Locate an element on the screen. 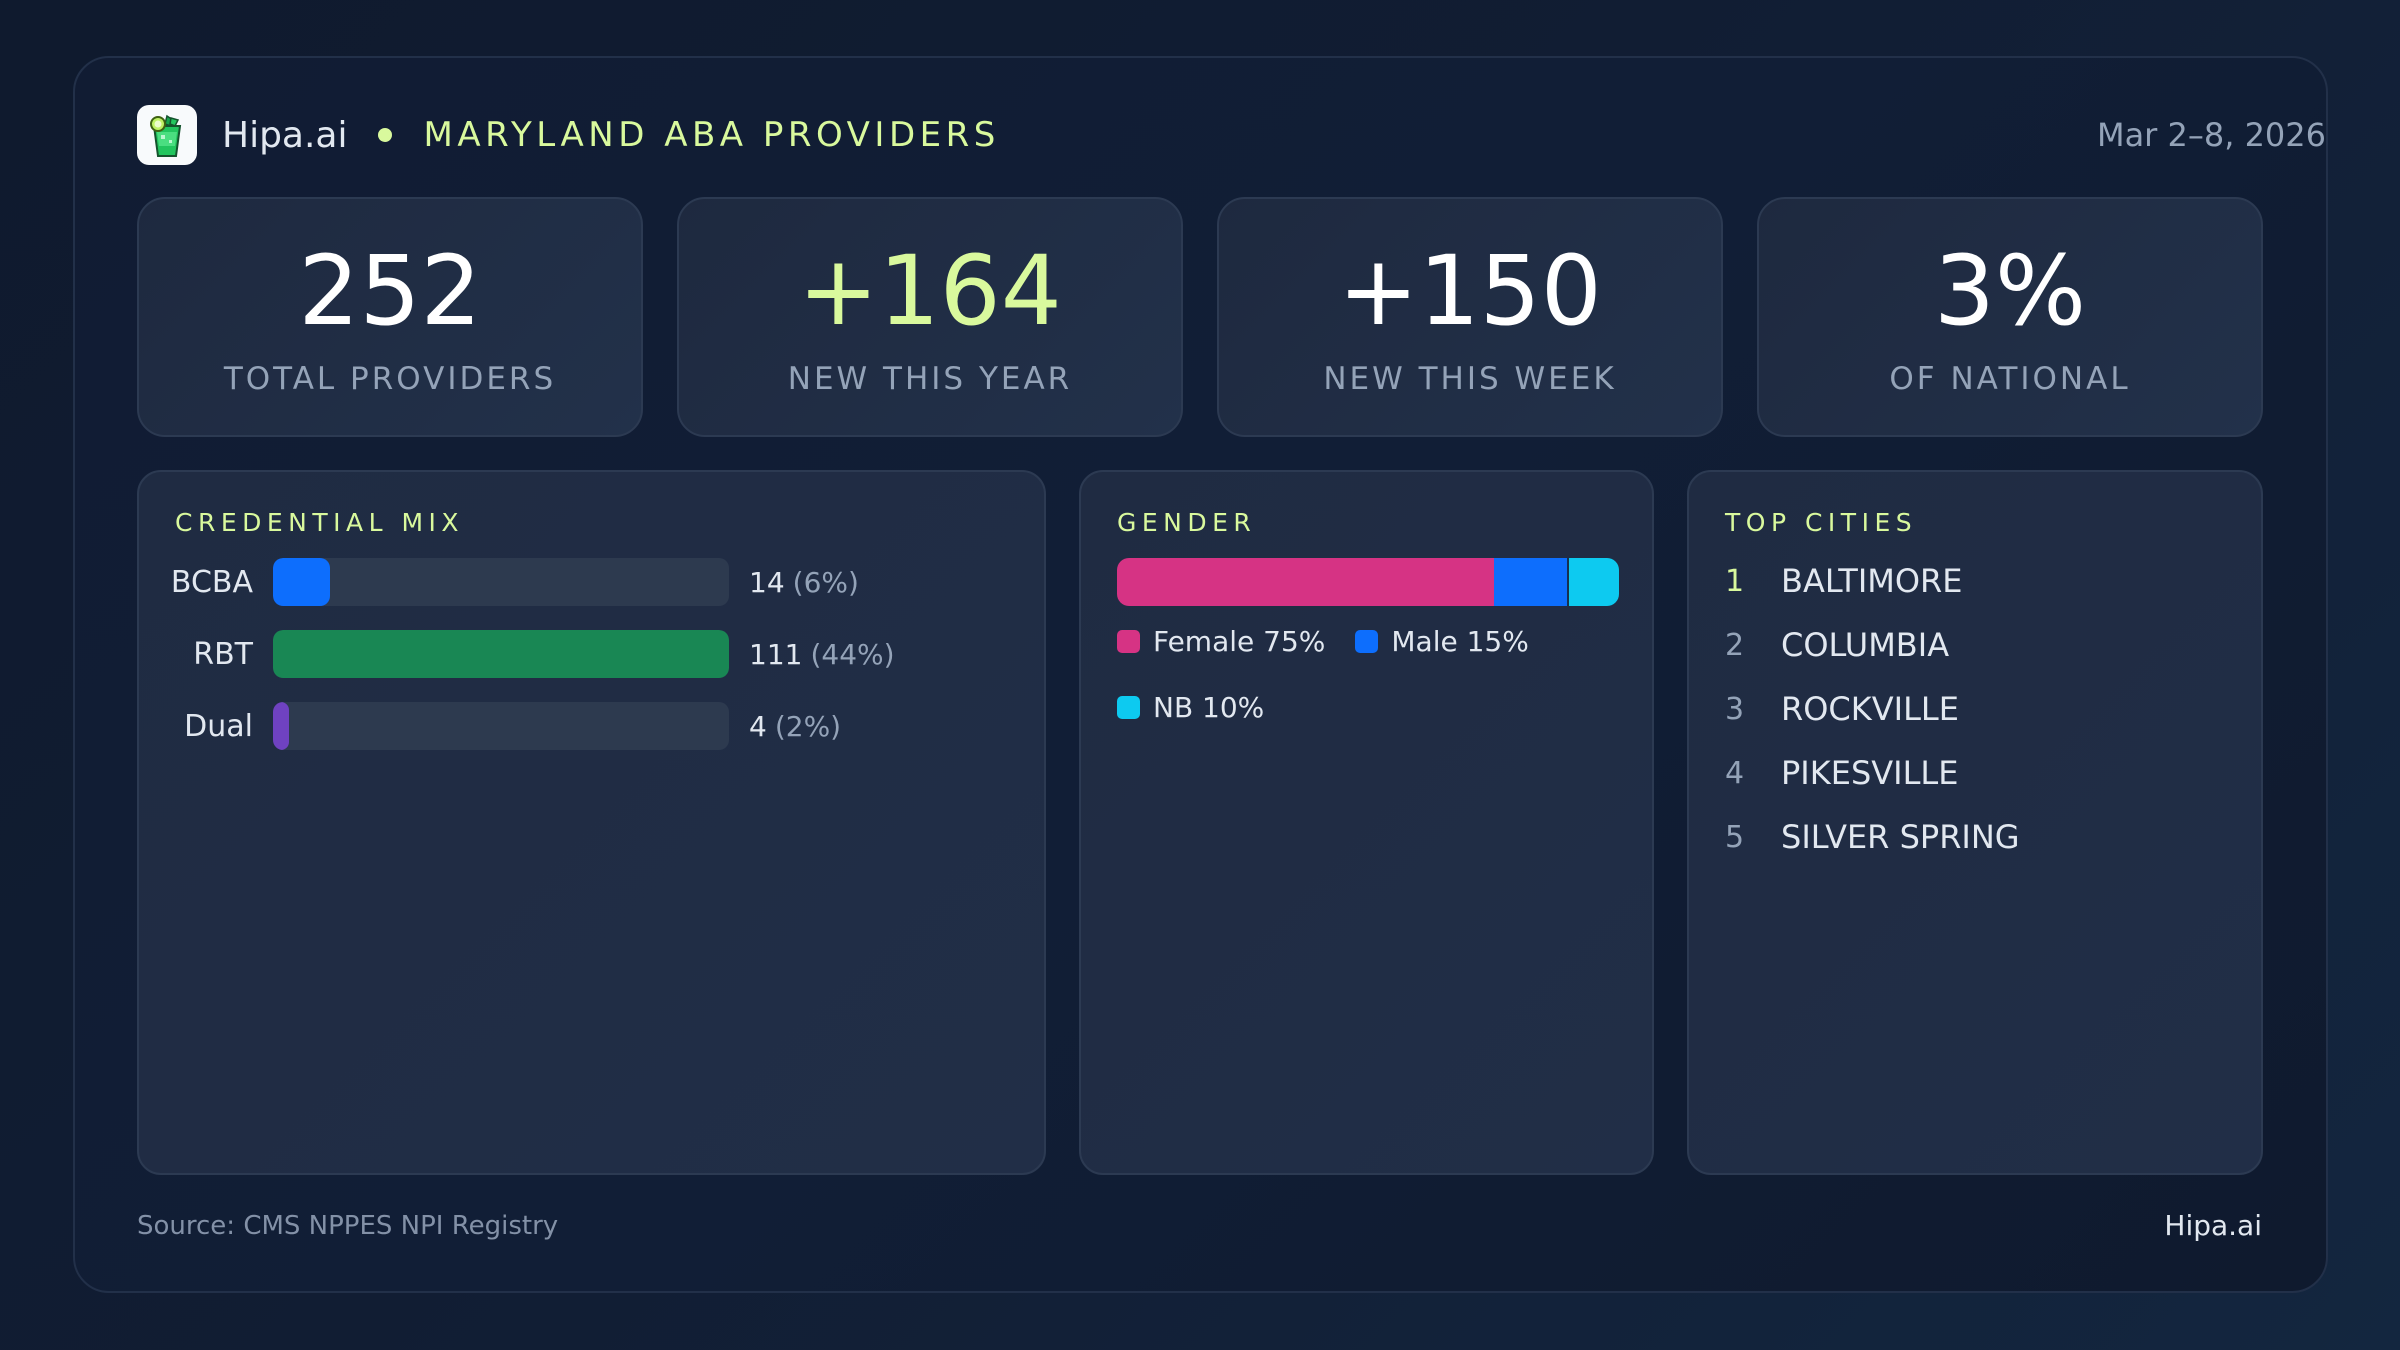  gender-stacked-bar is located at coordinates (1368, 582).